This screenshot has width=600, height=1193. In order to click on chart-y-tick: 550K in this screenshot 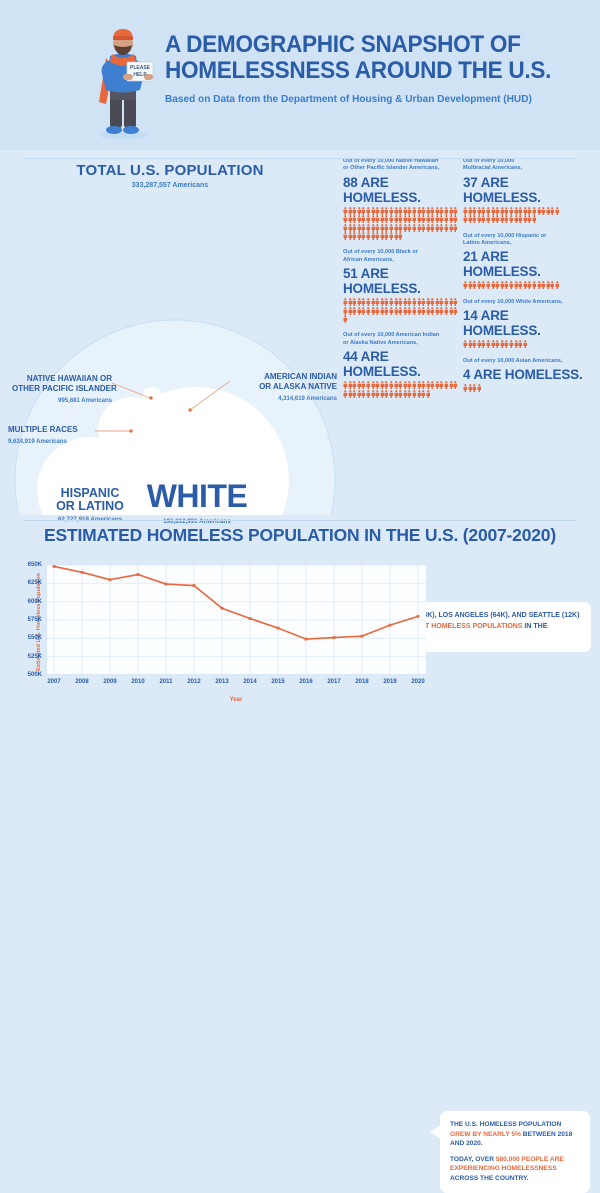, I will do `click(34, 638)`.